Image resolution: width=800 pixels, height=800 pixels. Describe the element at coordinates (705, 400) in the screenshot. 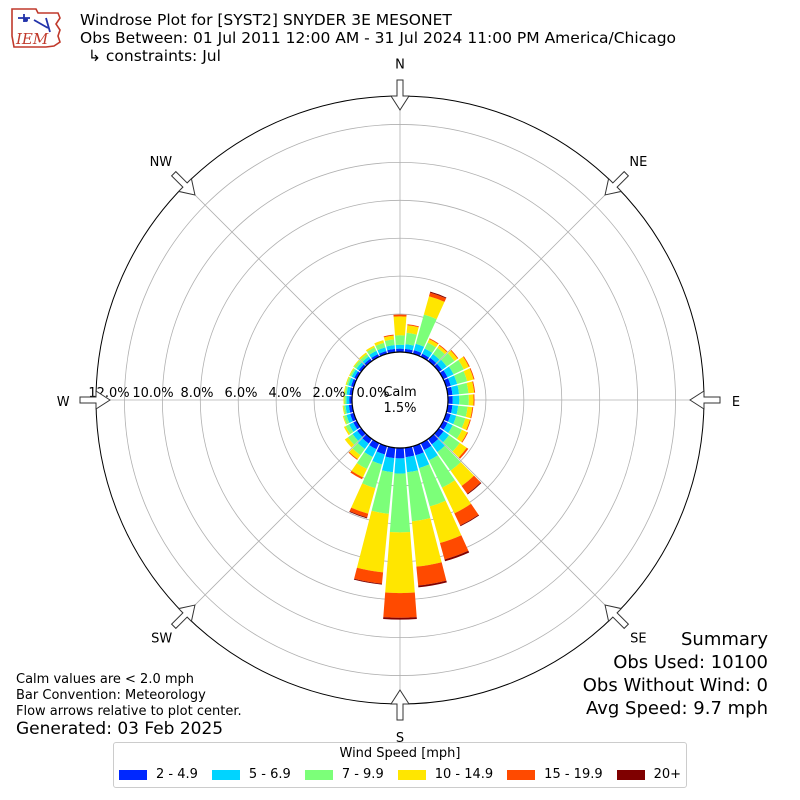

I see `flow-arrow-e` at that location.